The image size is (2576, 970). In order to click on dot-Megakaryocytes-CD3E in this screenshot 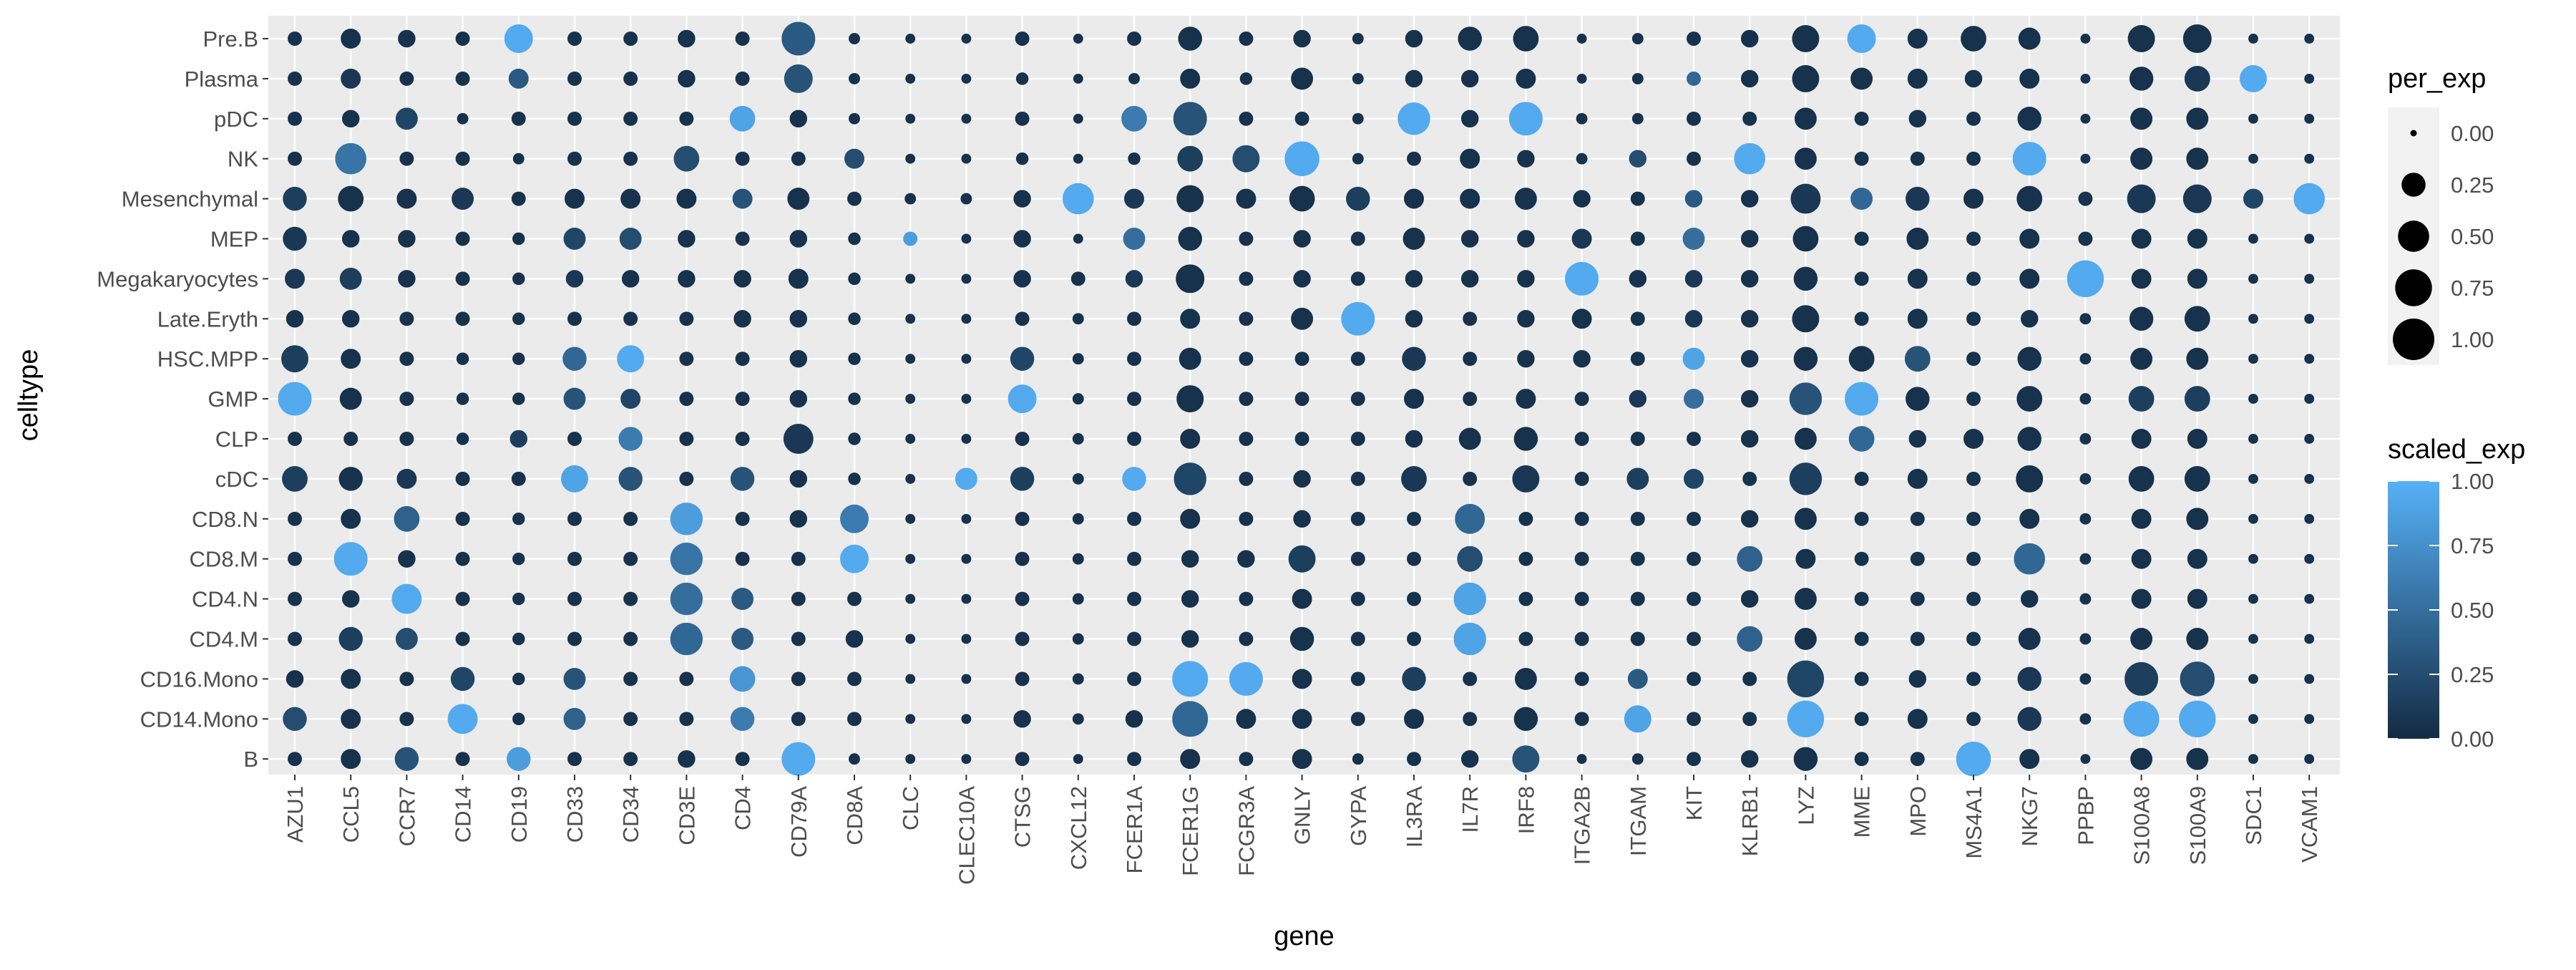, I will do `click(687, 279)`.